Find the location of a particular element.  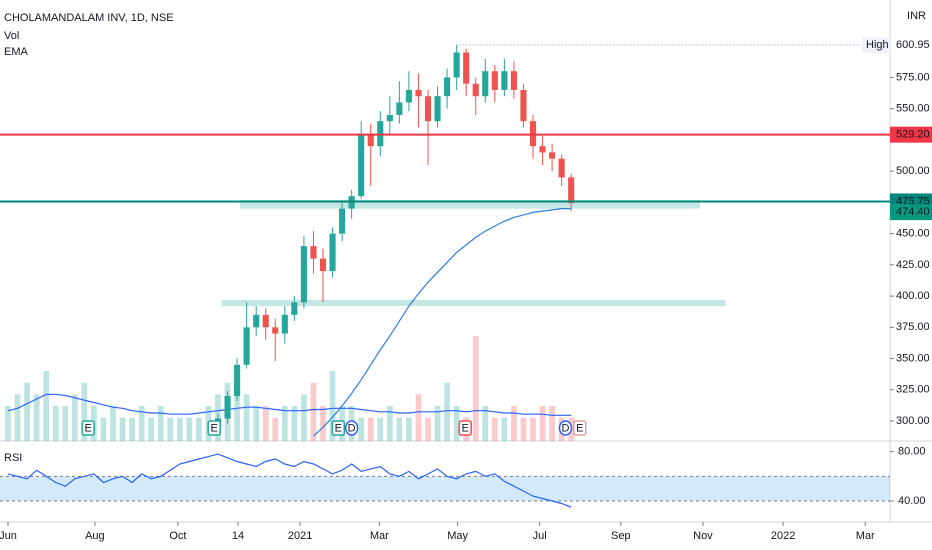

y-tick-label: 575.00 is located at coordinates (913, 77).